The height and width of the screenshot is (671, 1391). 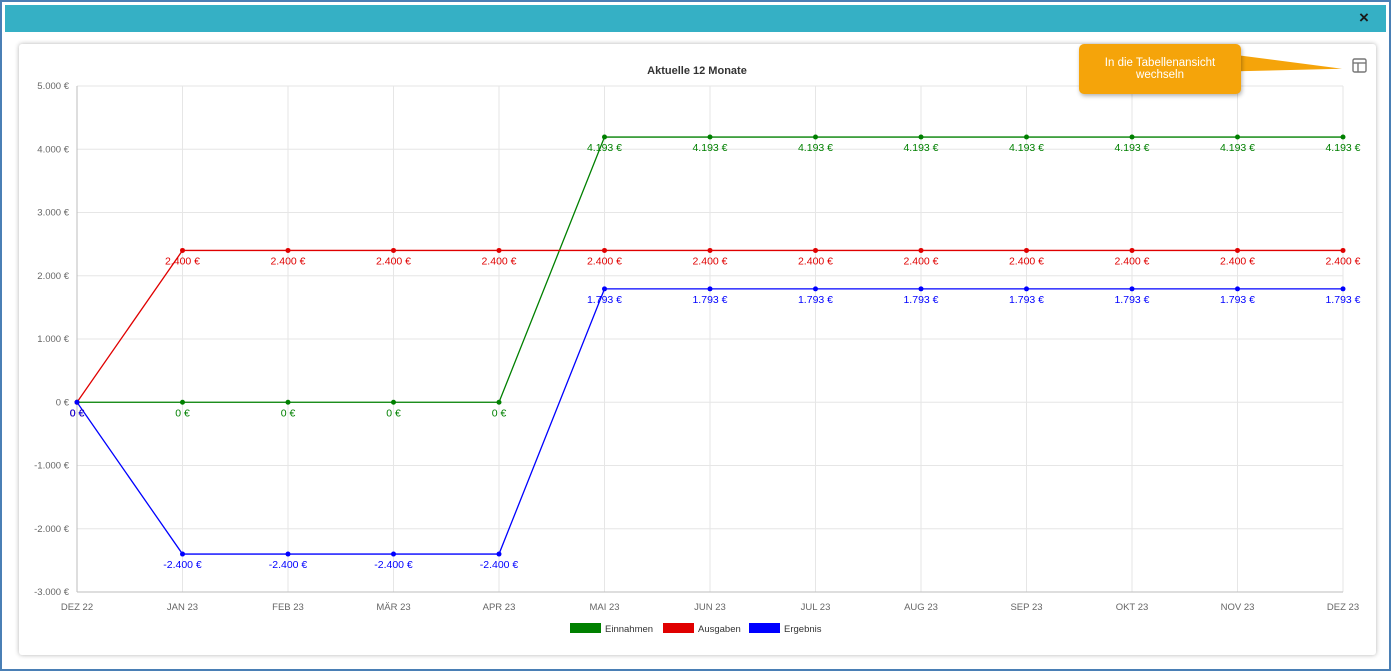 I want to click on dialog-titlebar: ×, so click(x=695, y=18).